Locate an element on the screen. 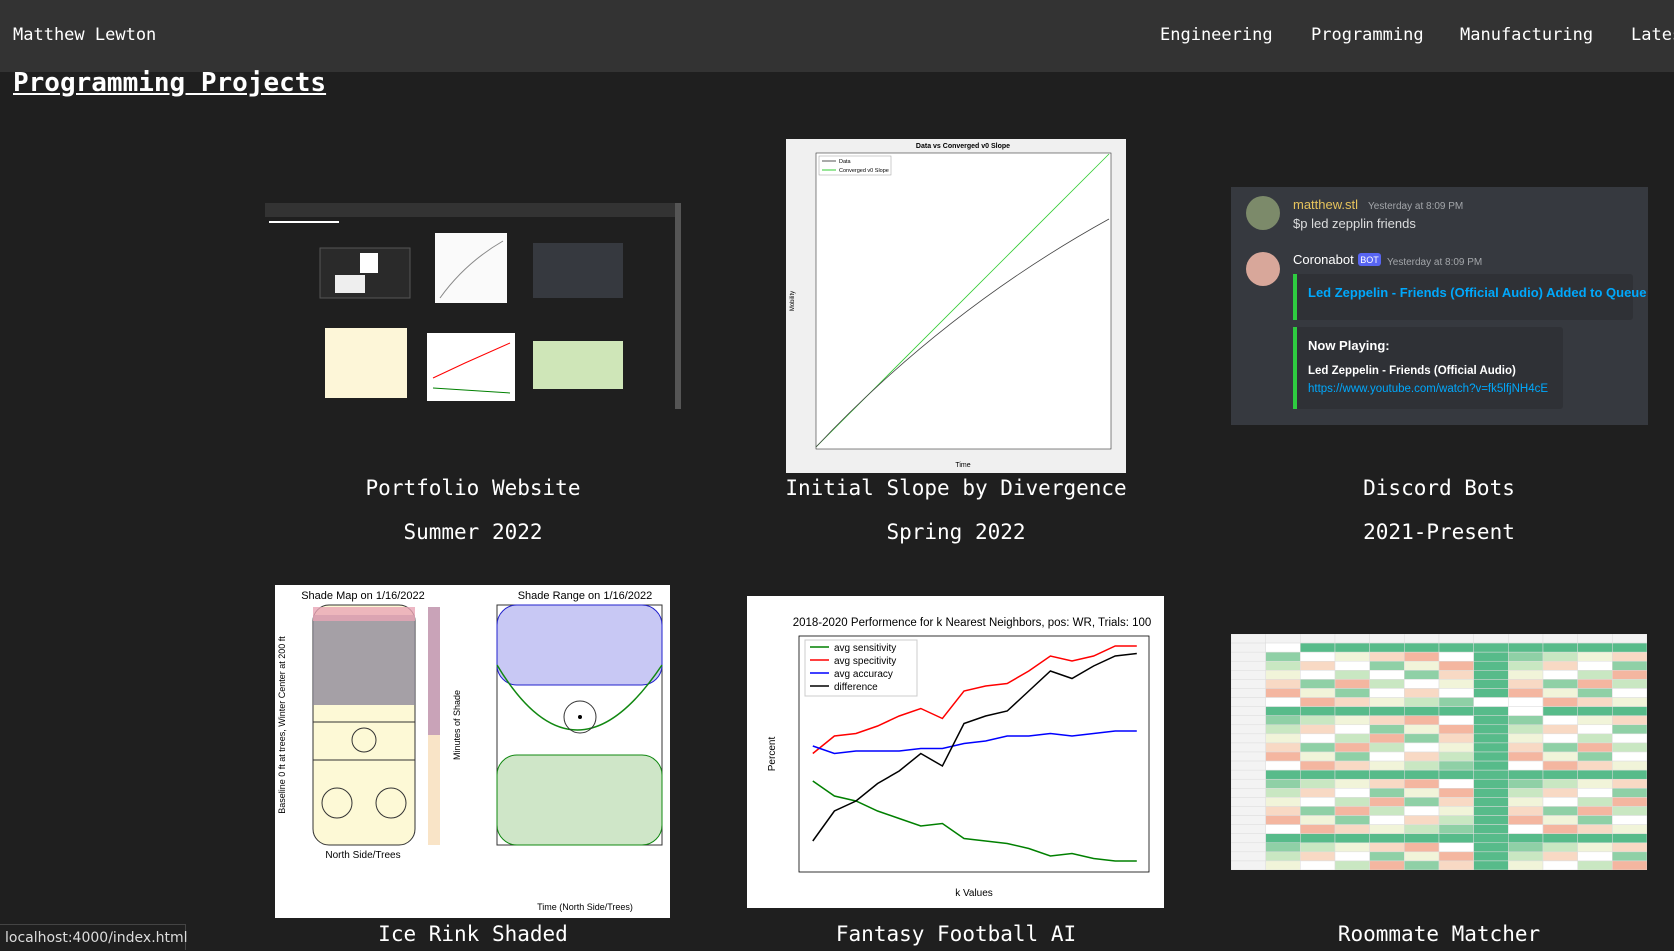  project-title: Initial Slope by Divergence is located at coordinates (956, 488).